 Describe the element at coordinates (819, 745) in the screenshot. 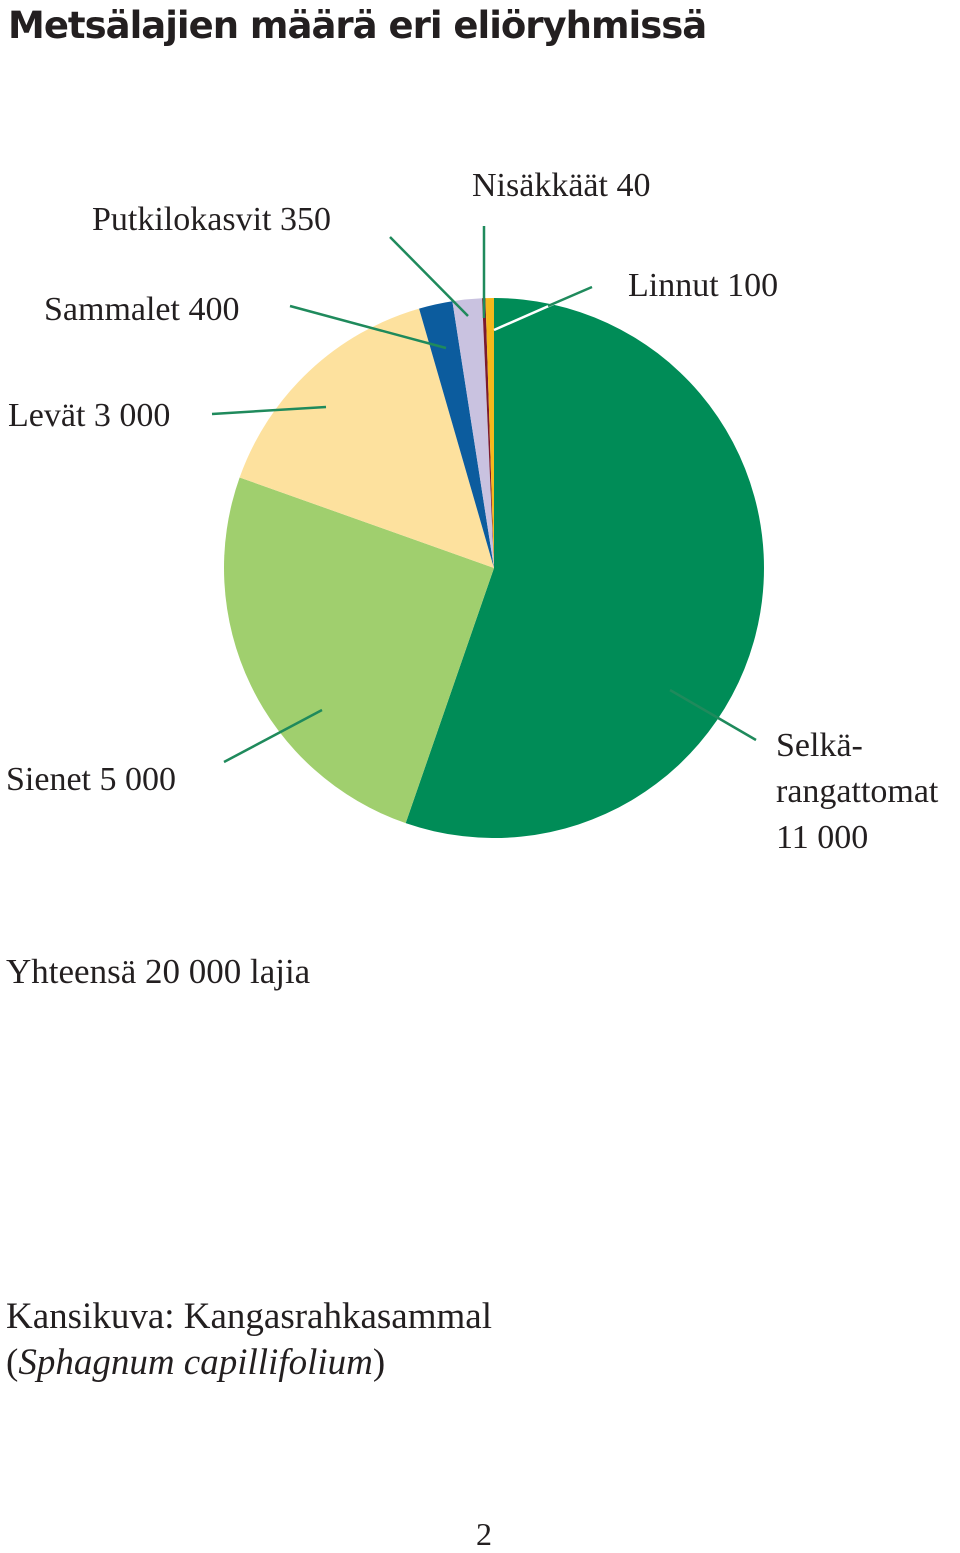

I see `label-selkarangattomat-line1: Selkä-` at that location.